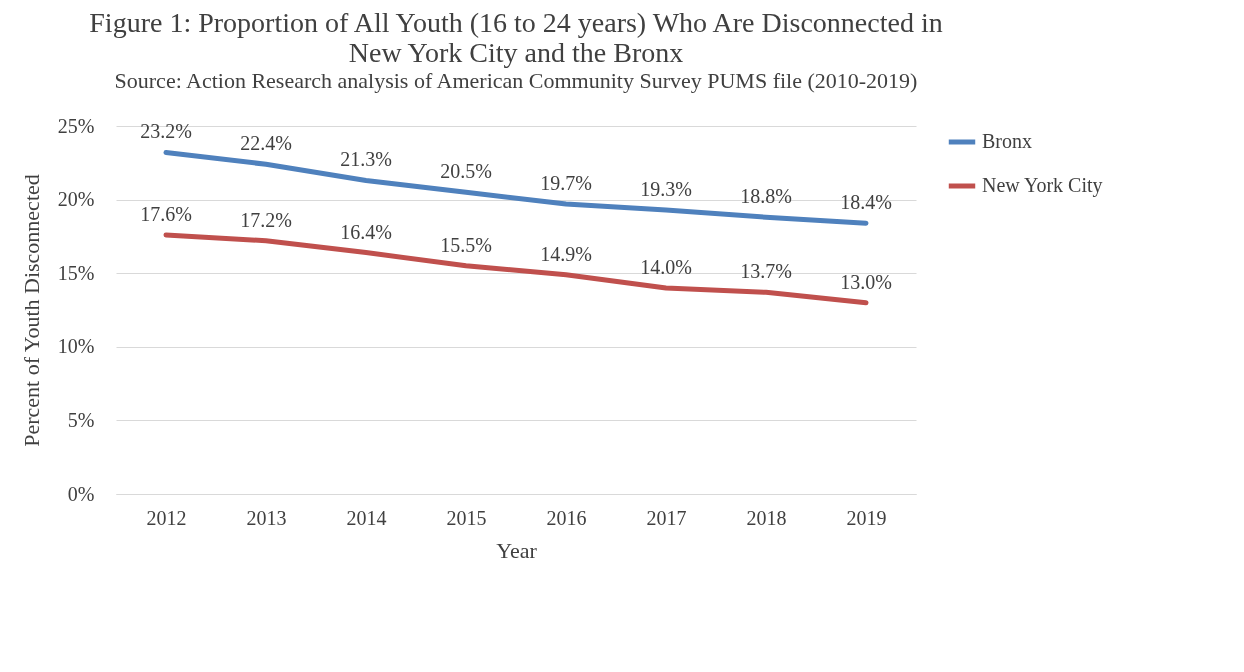 Image resolution: width=1244 pixels, height=672 pixels. I want to click on y-axis-title: Percent of Youth Disconnected, so click(31, 310).